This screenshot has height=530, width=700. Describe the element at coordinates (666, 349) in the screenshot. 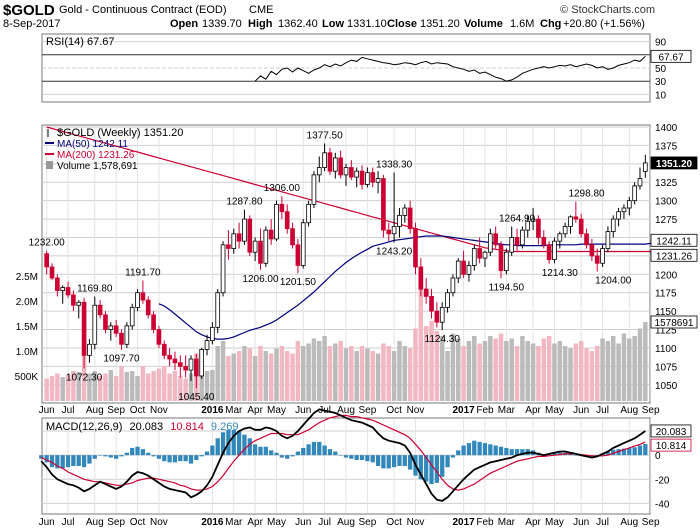

I see `price-axis-label: 1100` at that location.